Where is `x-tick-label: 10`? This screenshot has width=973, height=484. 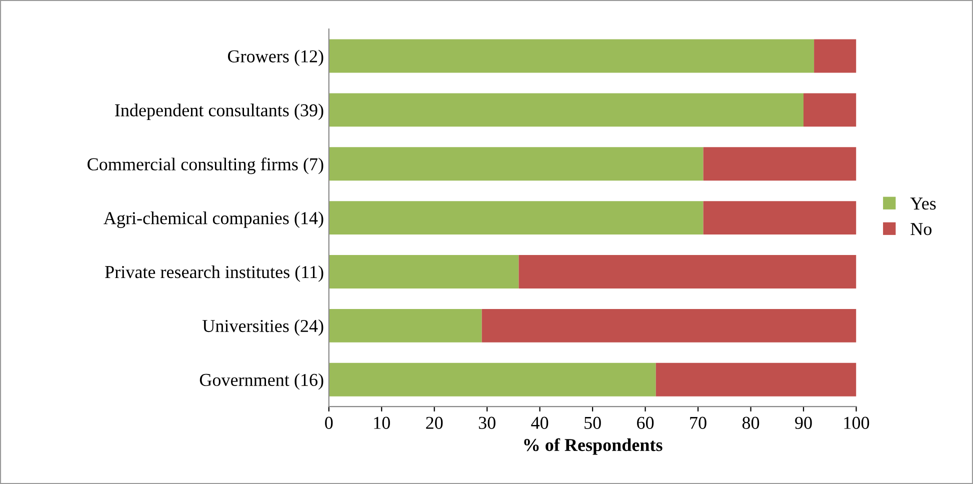
x-tick-label: 10 is located at coordinates (382, 422).